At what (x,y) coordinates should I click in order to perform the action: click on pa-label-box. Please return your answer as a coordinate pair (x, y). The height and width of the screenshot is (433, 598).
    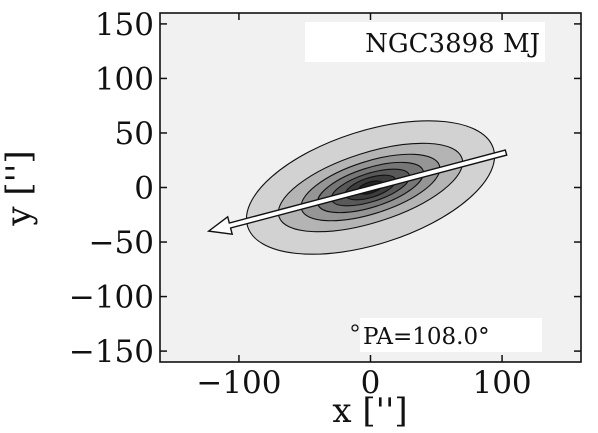
    Looking at the image, I should click on (451, 335).